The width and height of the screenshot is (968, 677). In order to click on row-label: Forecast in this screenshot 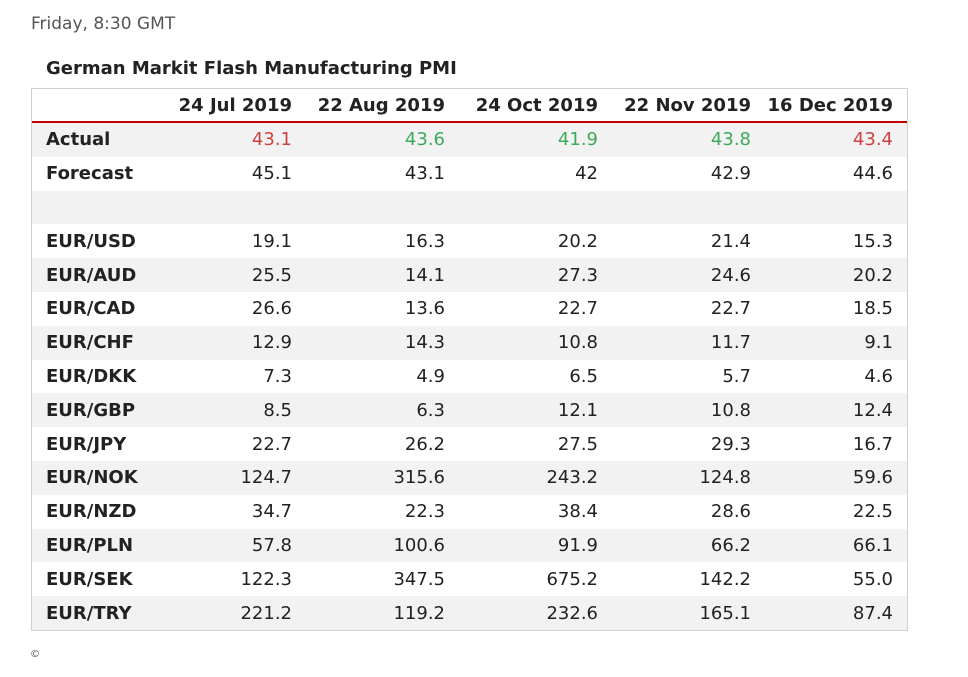, I will do `click(90, 174)`.